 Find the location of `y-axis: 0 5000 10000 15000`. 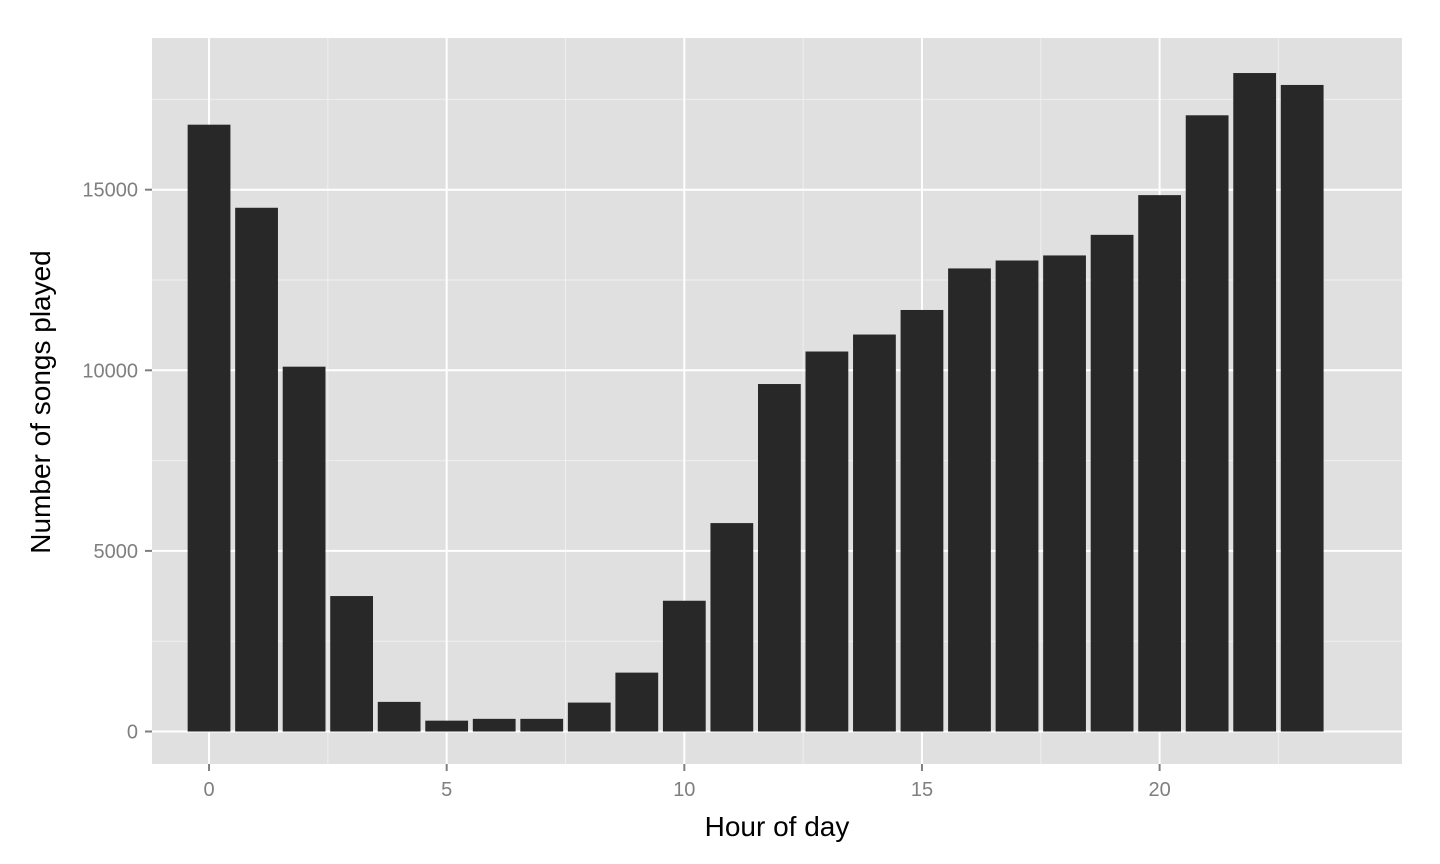

y-axis: 0 5000 10000 15000 is located at coordinates (117, 461).